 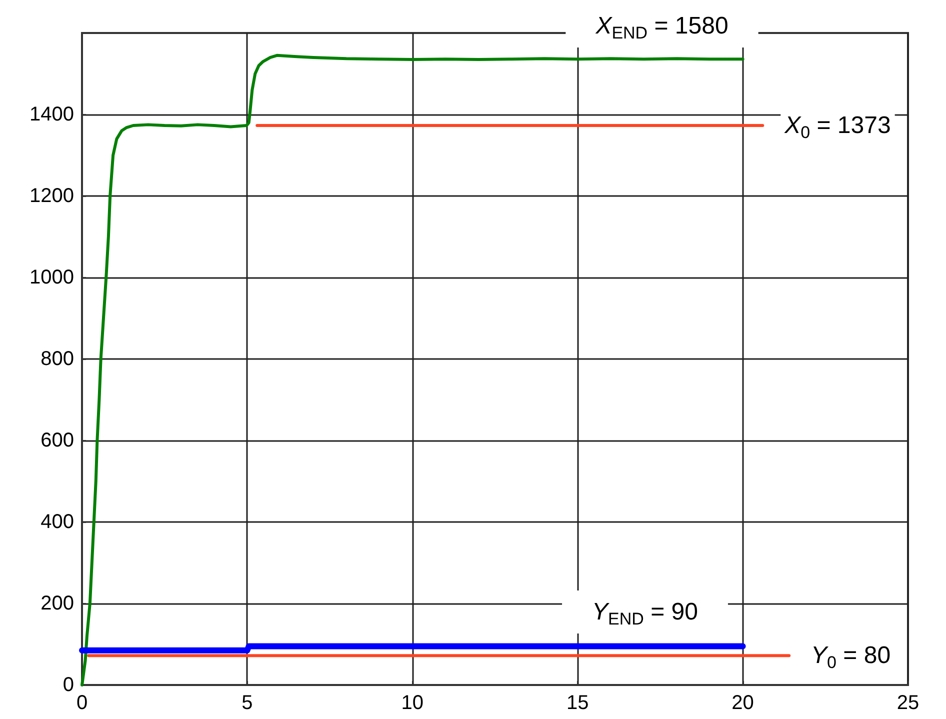 I want to click on y-tick-label: 1000, so click(x=52, y=277).